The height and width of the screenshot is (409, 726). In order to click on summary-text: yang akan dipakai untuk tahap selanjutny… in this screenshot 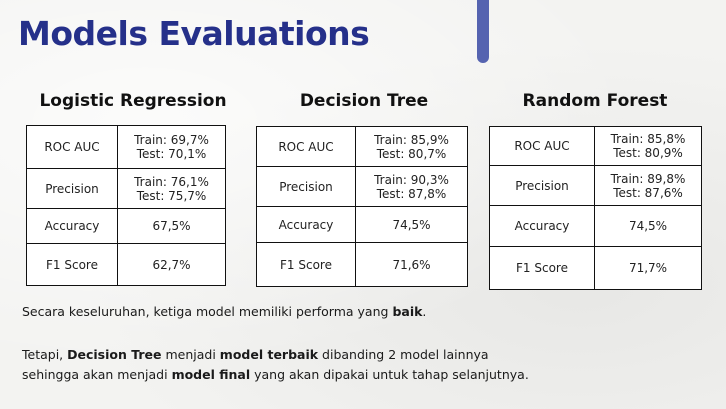, I will do `click(389, 374)`.